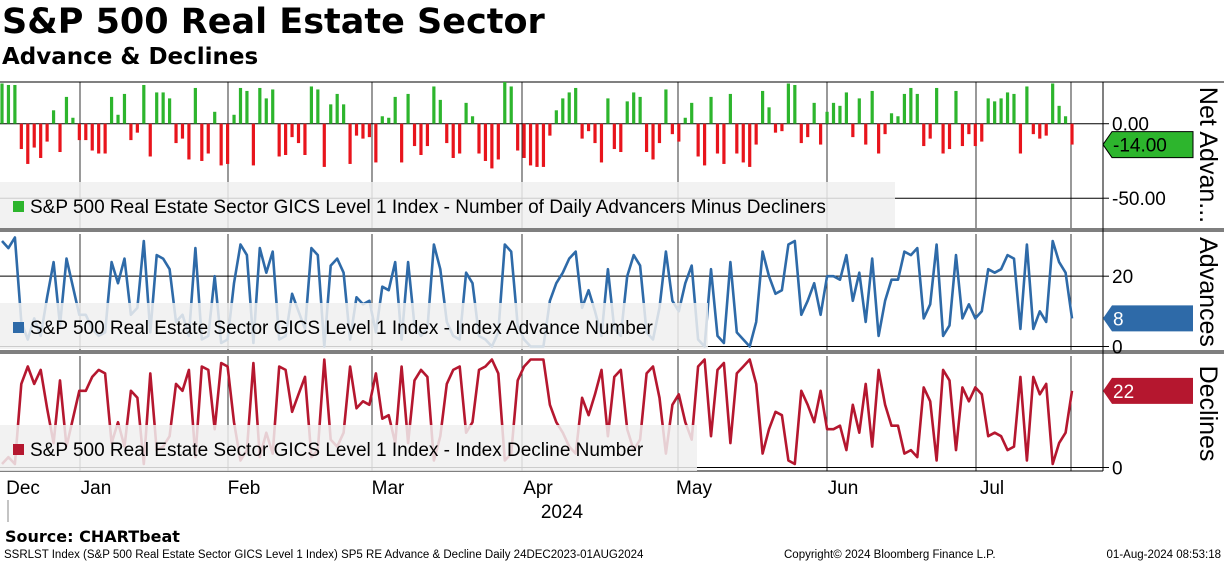 The width and height of the screenshot is (1224, 566). What do you see at coordinates (992, 488) in the screenshot?
I see `x-tick-label: Jul` at bounding box center [992, 488].